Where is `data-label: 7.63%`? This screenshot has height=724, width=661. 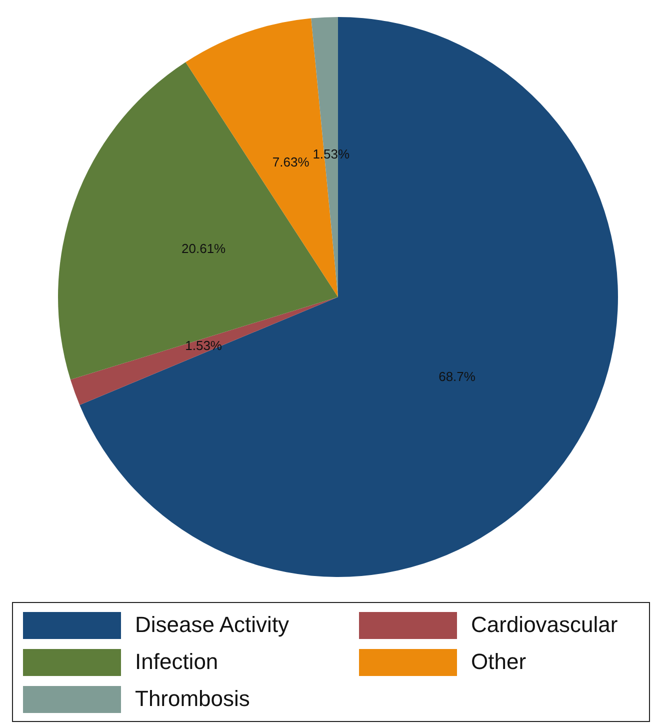 data-label: 7.63% is located at coordinates (291, 162).